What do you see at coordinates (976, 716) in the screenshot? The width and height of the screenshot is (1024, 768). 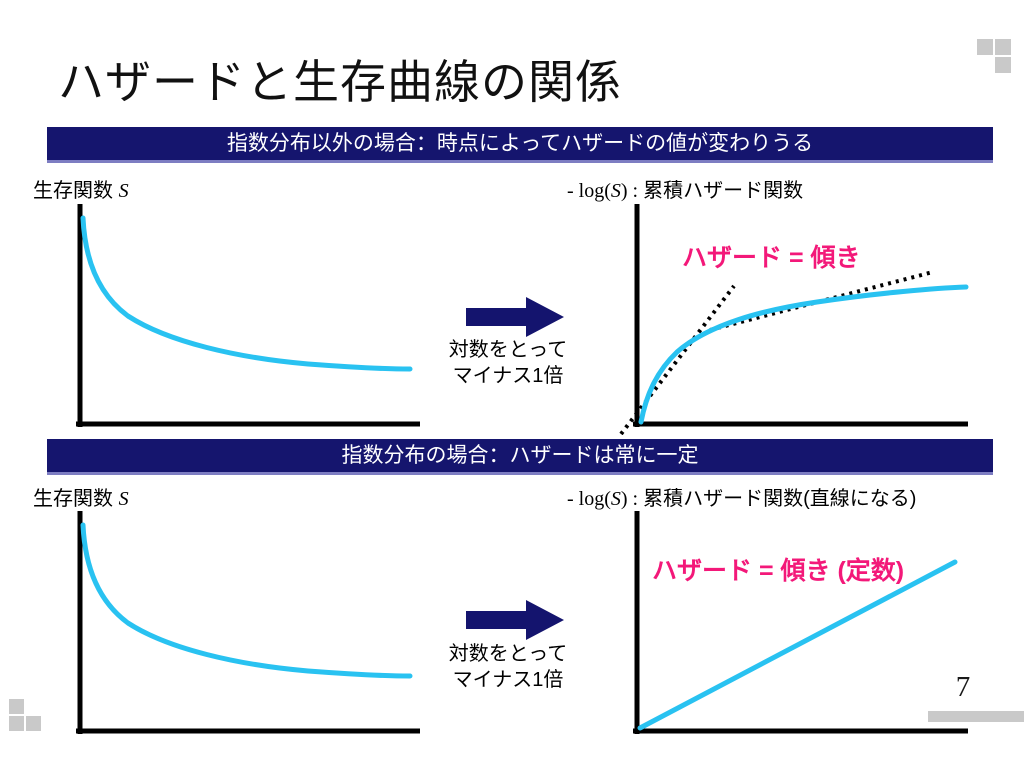 I see `footer-bar` at bounding box center [976, 716].